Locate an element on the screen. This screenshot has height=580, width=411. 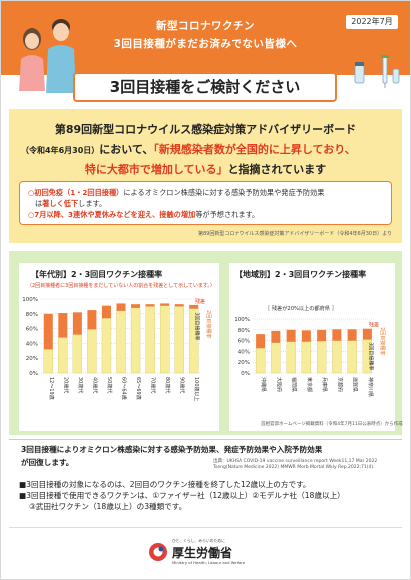
age-chart-category-label: 65〜69歳 is located at coordinates (138, 388).